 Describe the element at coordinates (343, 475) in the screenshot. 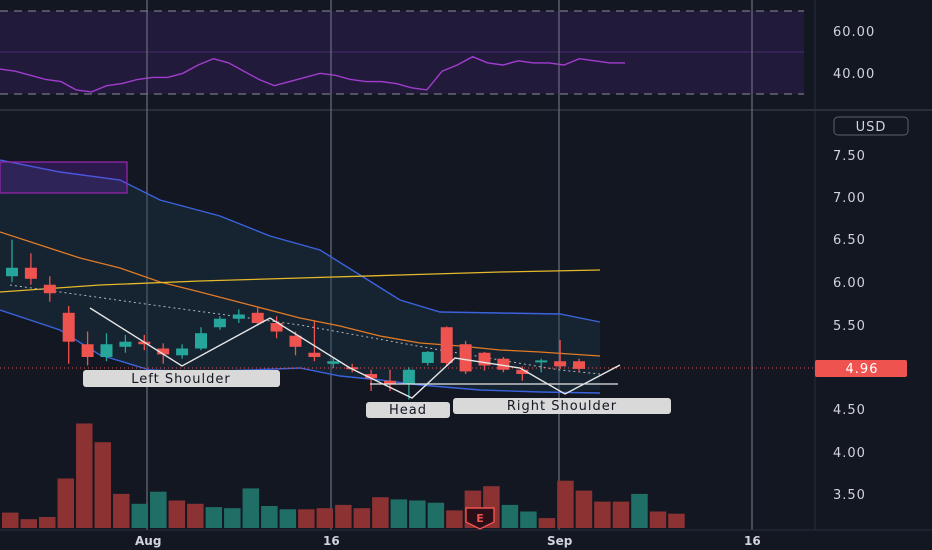

I see `volume-bars` at that location.